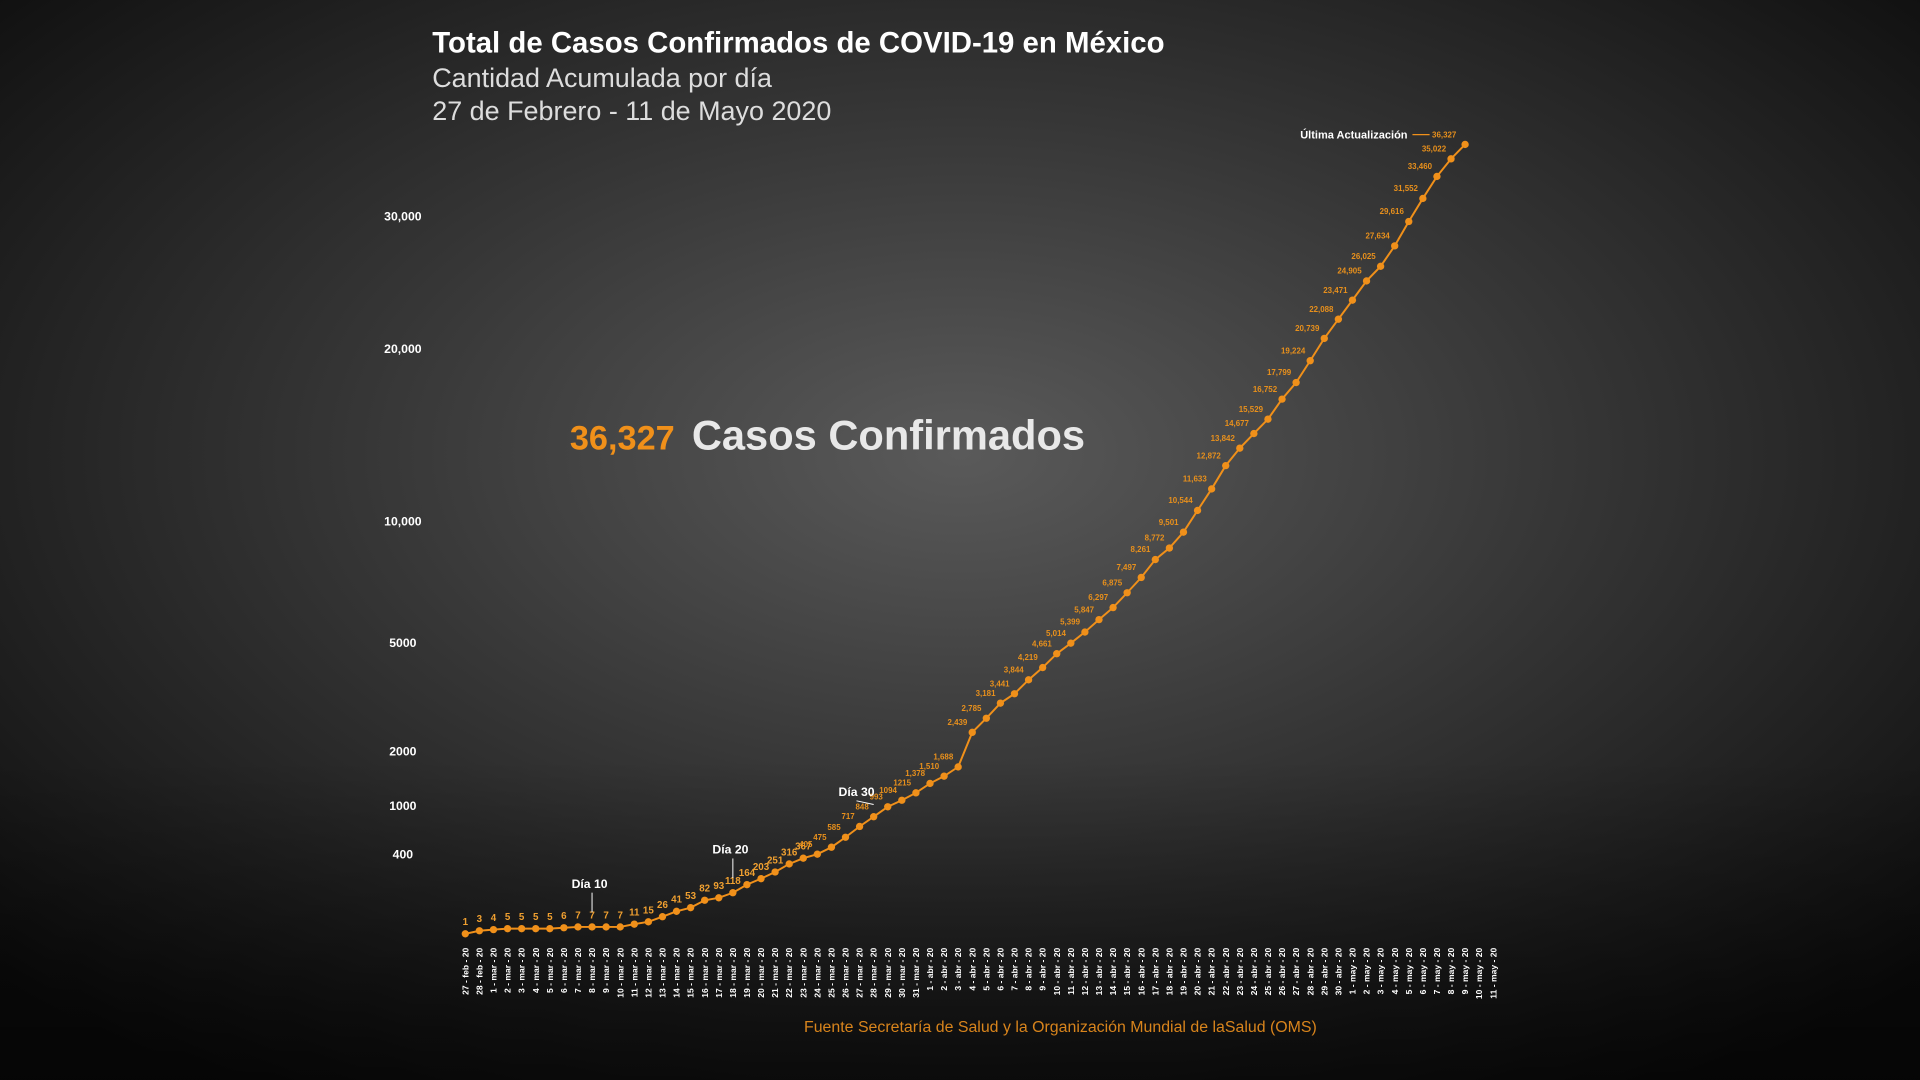 The height and width of the screenshot is (1080, 1920). What do you see at coordinates (592, 970) in the screenshot?
I see `x-tick-label: 8 - mar - 20` at bounding box center [592, 970].